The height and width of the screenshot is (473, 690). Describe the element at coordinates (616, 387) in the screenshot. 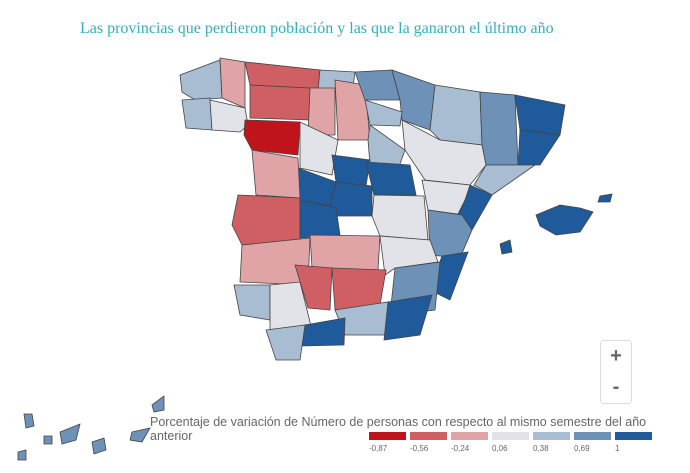

I see `zoom-out-button: -` at that location.